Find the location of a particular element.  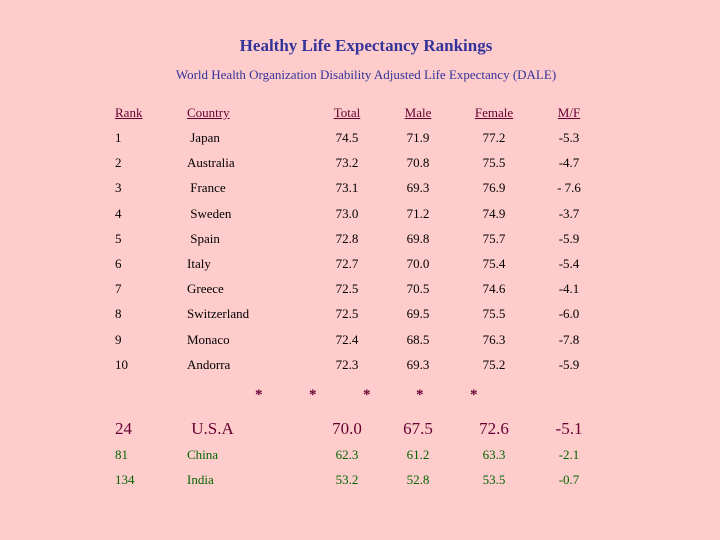

cell-female: 74.9 is located at coordinates (494, 213).